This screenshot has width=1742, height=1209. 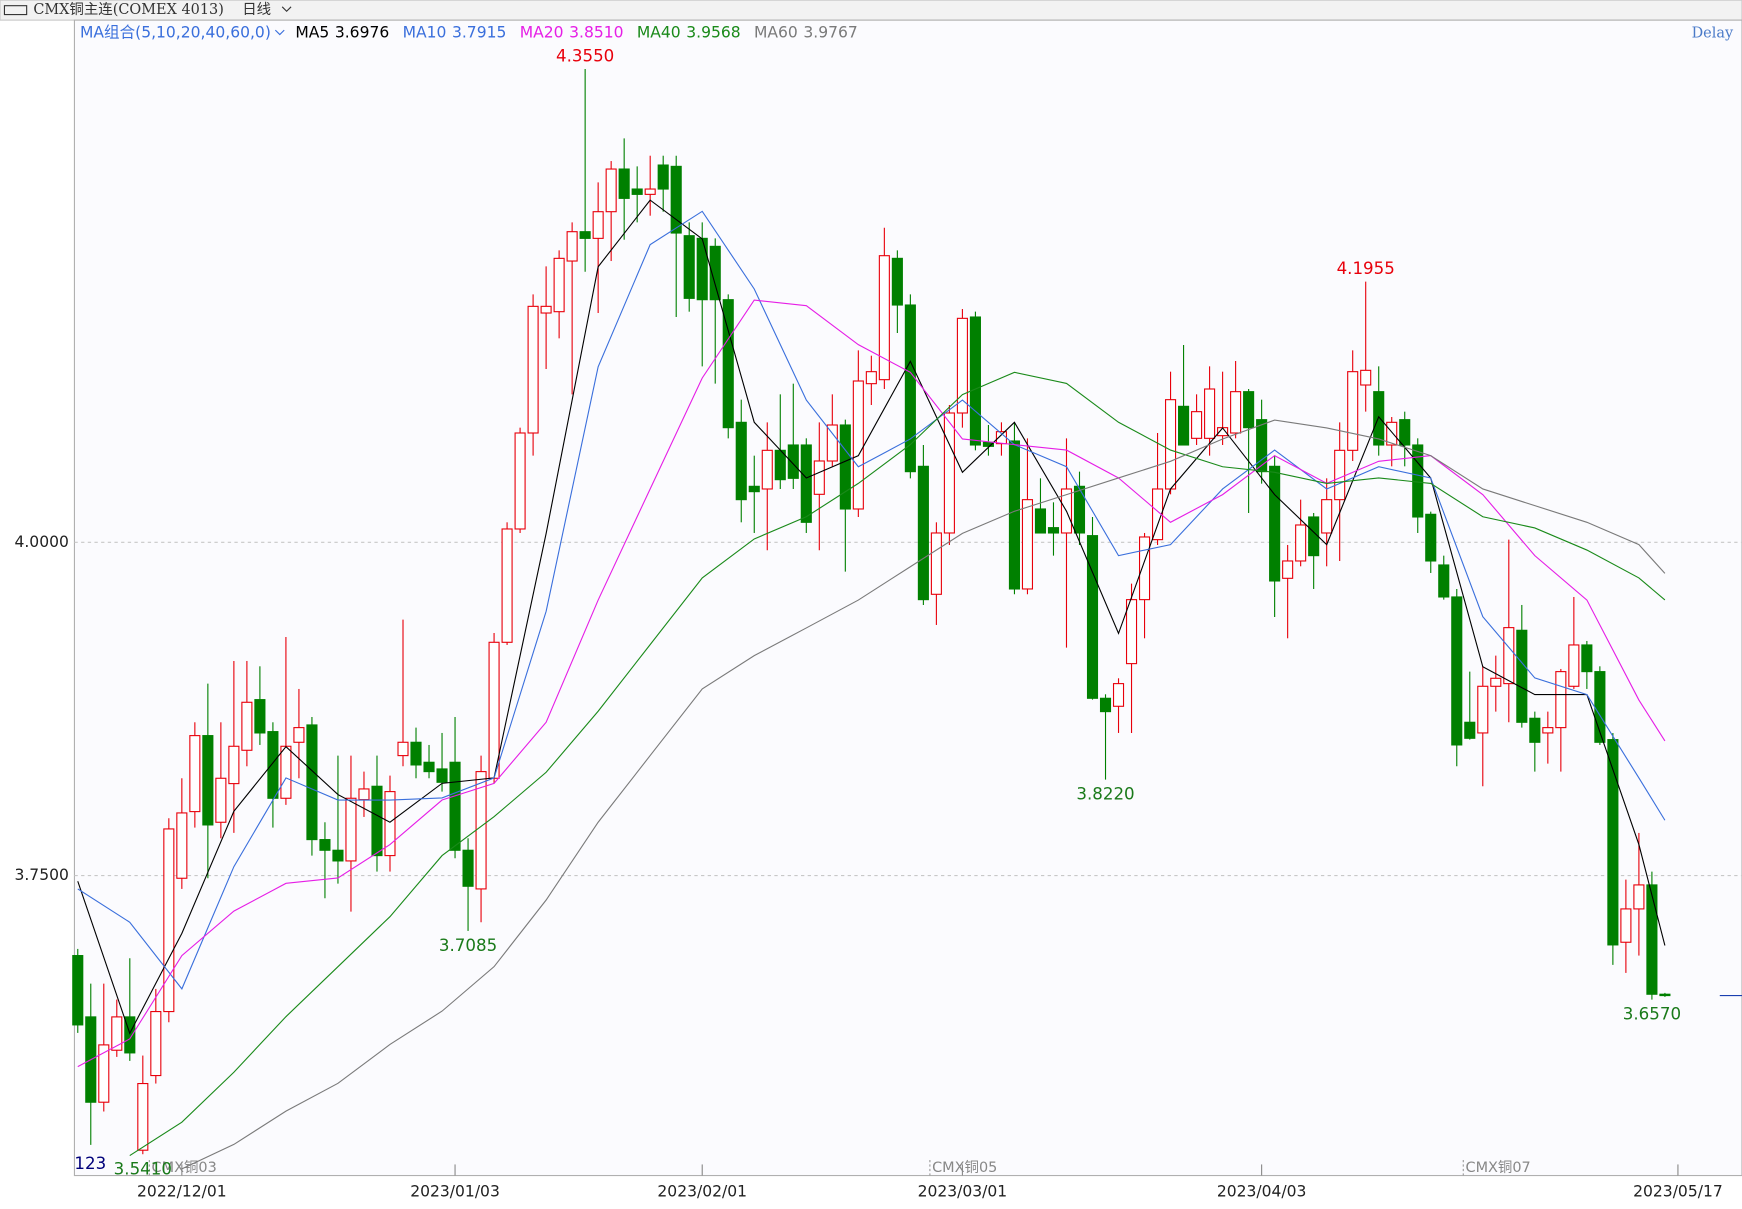 What do you see at coordinates (143, 1168) in the screenshot?
I see `low-annotation: 3.5410` at bounding box center [143, 1168].